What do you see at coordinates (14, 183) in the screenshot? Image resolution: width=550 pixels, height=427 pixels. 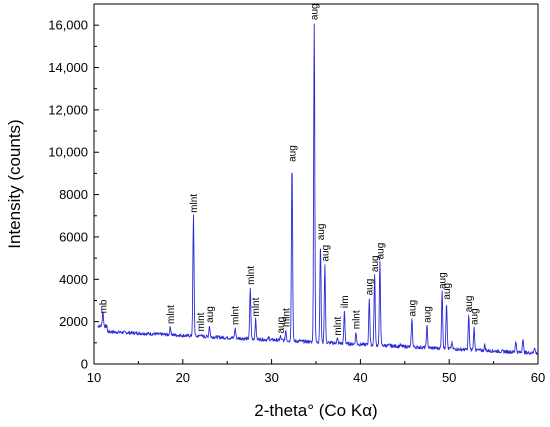 I see `y-axis-title: Intensity (counts)` at bounding box center [14, 183].